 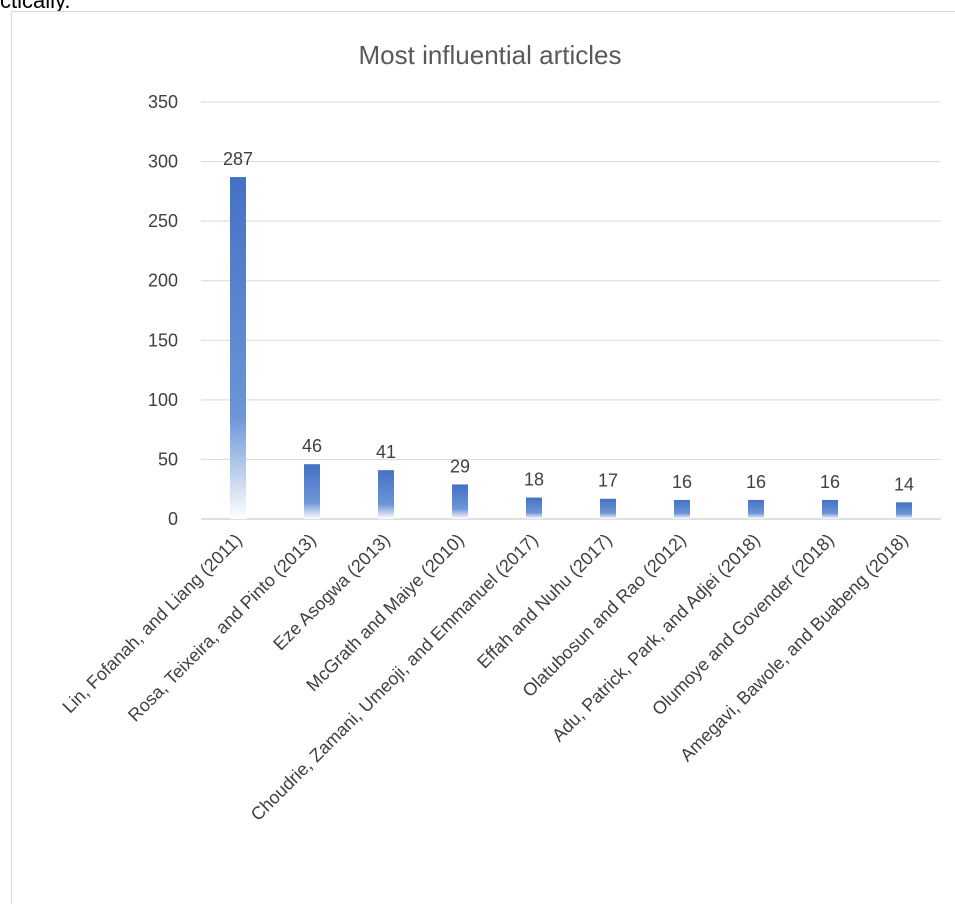 What do you see at coordinates (386, 452) in the screenshot?
I see `data-label: 41` at bounding box center [386, 452].